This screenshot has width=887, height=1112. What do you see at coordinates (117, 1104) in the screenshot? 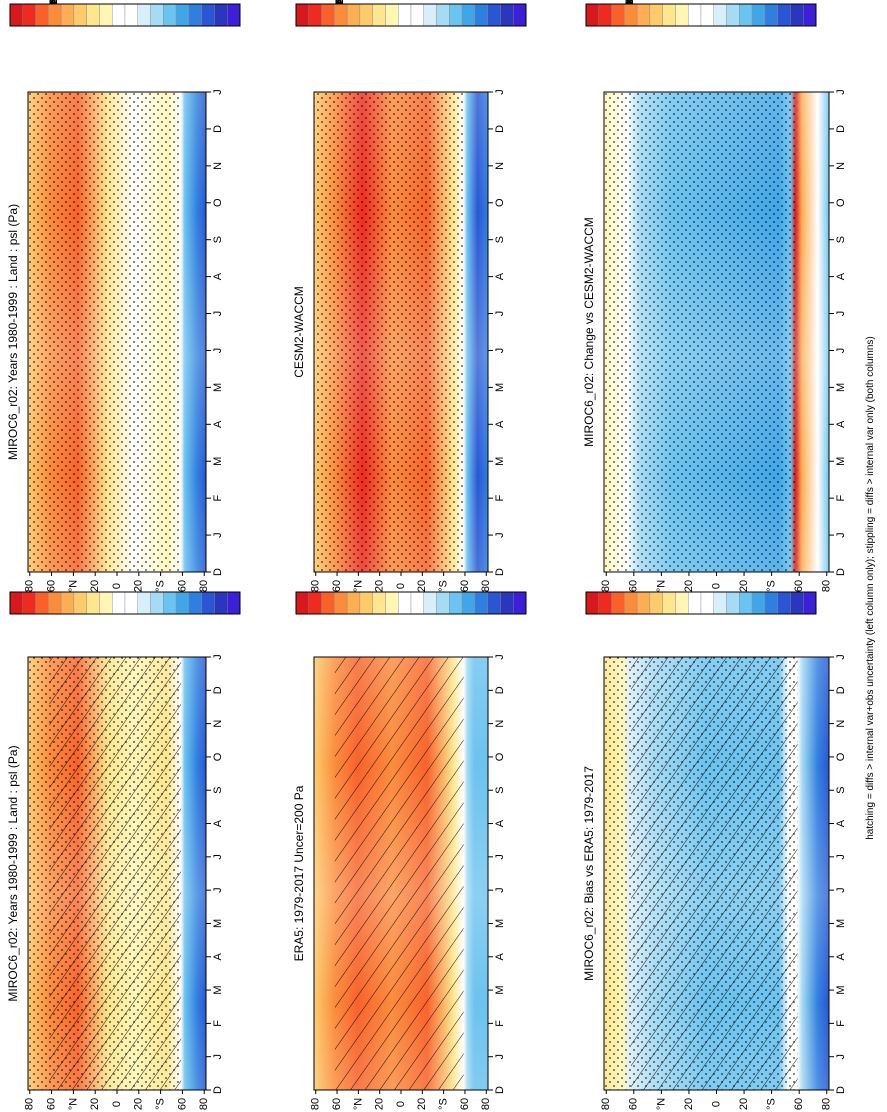
I see `lat-tick-label: 0` at bounding box center [117, 1104].